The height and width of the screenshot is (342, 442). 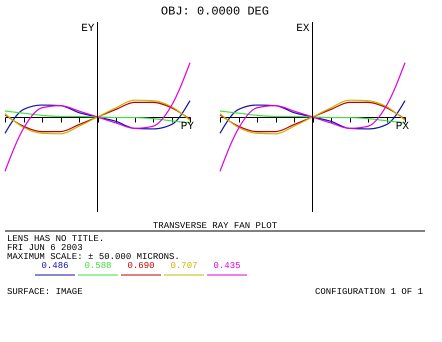 What do you see at coordinates (303, 29) in the screenshot?
I see `y-axis-title: EX` at bounding box center [303, 29].